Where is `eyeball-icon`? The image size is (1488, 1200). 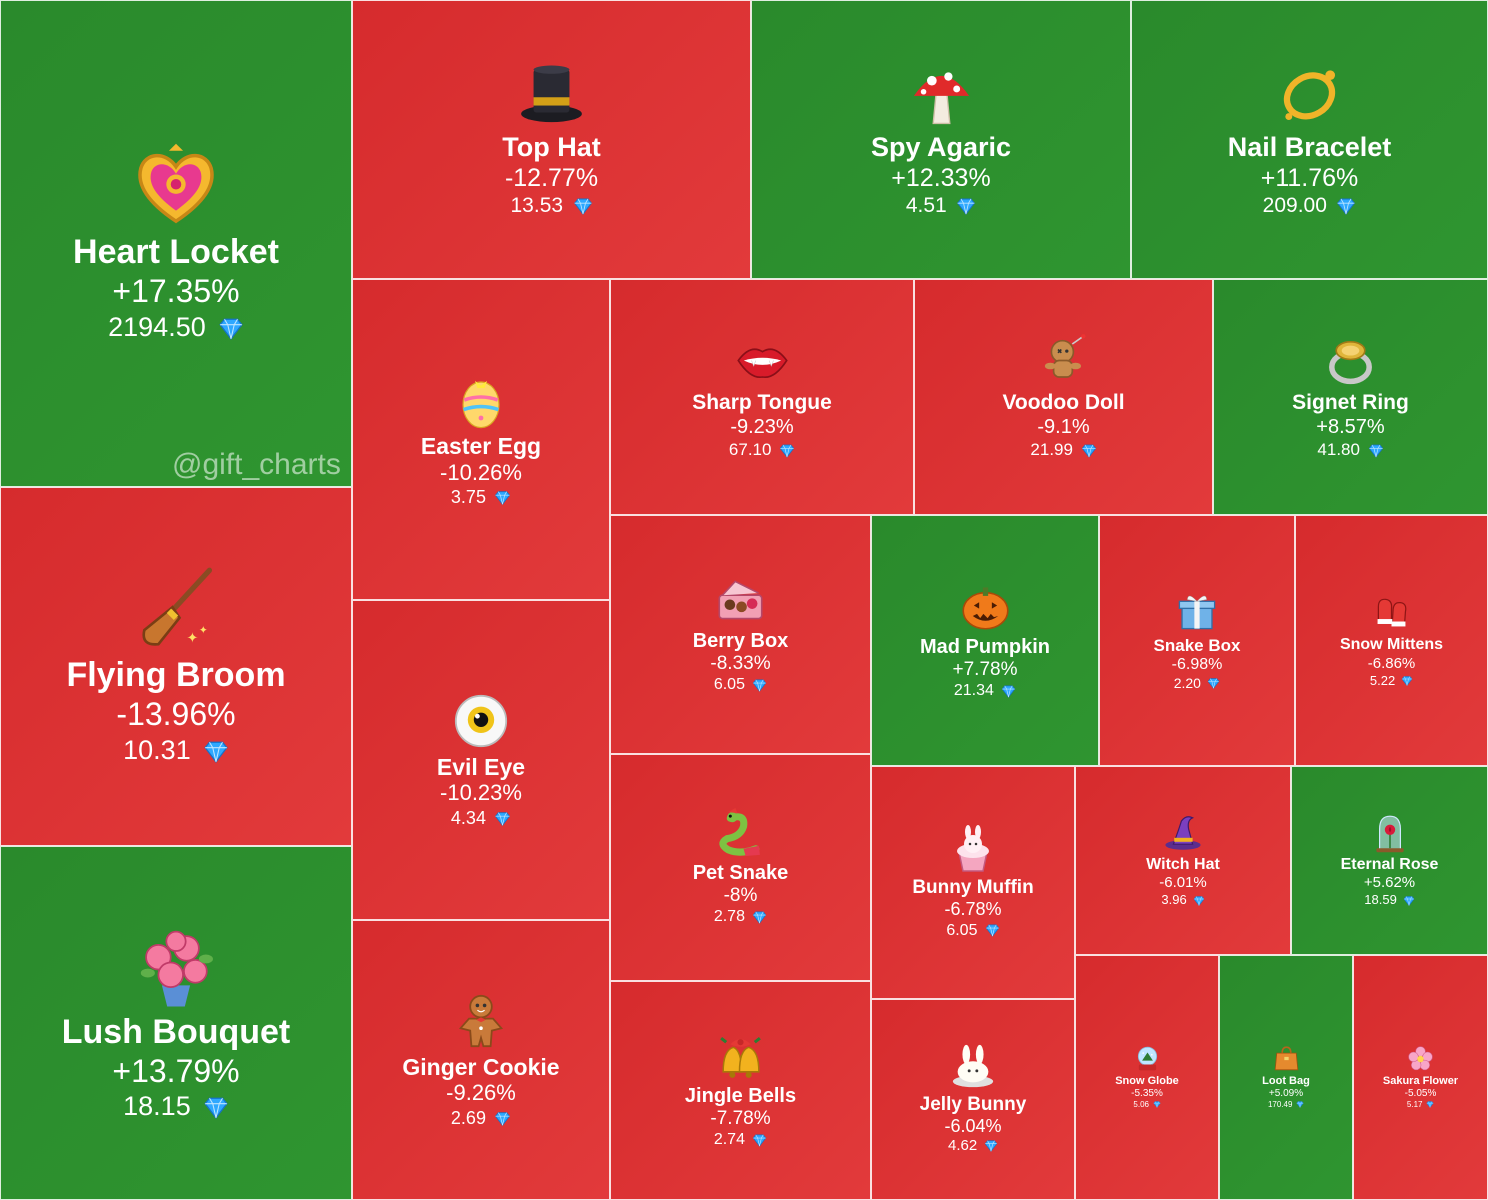 eyeball-icon is located at coordinates (481, 721).